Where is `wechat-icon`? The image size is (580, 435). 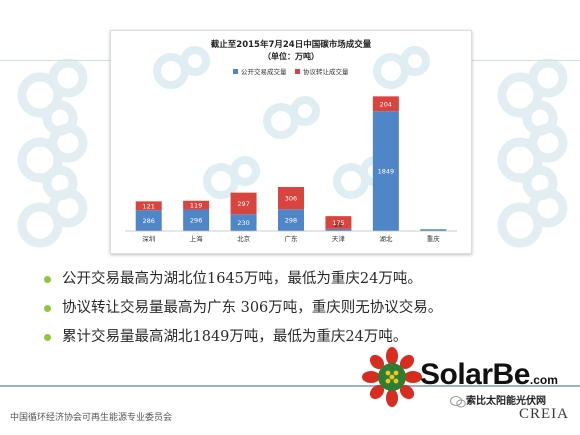
wechat-icon is located at coordinates (458, 402).